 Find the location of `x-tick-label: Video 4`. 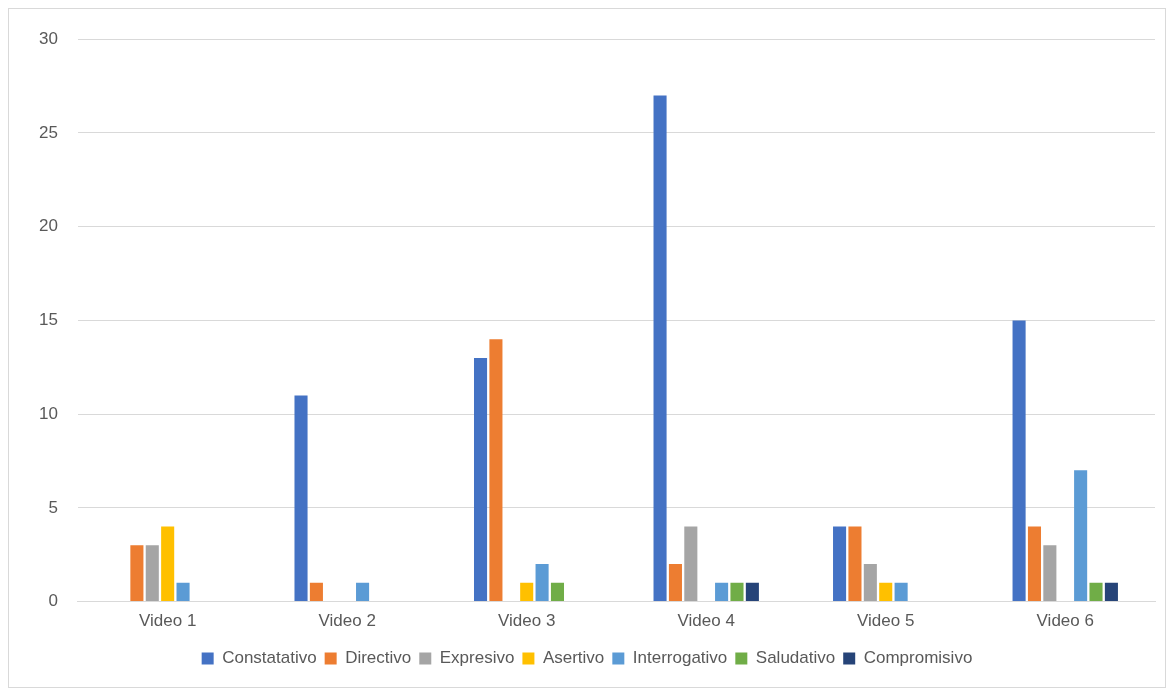

x-tick-label: Video 4 is located at coordinates (706, 621).